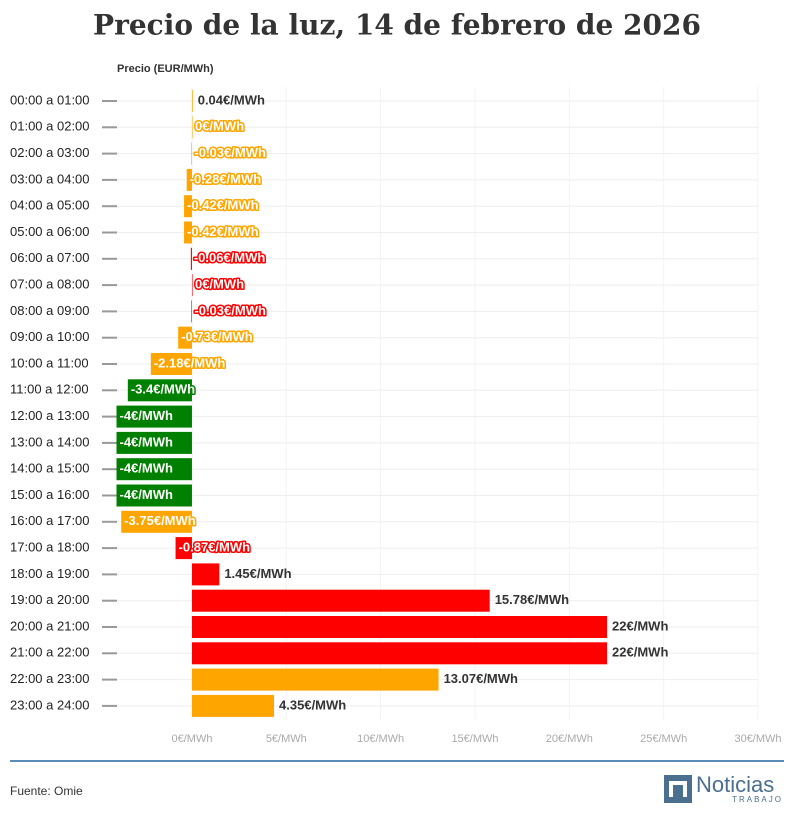 The width and height of the screenshot is (794, 821). What do you see at coordinates (50, 468) in the screenshot?
I see `y-tick-label: 14:00 a 15:00` at bounding box center [50, 468].